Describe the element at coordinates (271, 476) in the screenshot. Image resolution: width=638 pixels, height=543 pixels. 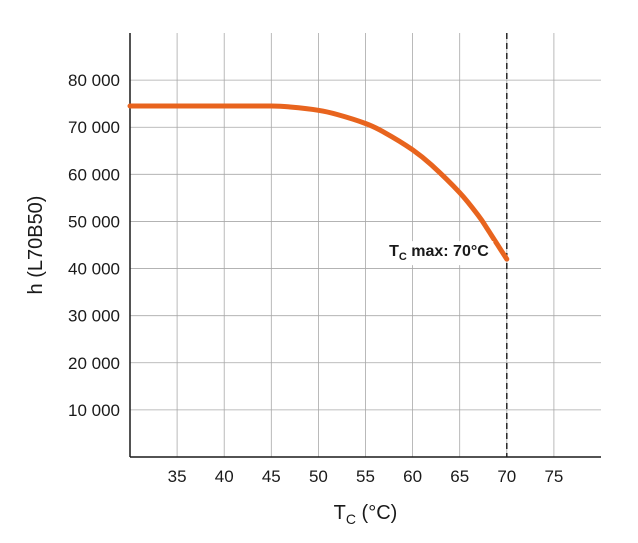
I see `x-tick-label: 45` at that location.